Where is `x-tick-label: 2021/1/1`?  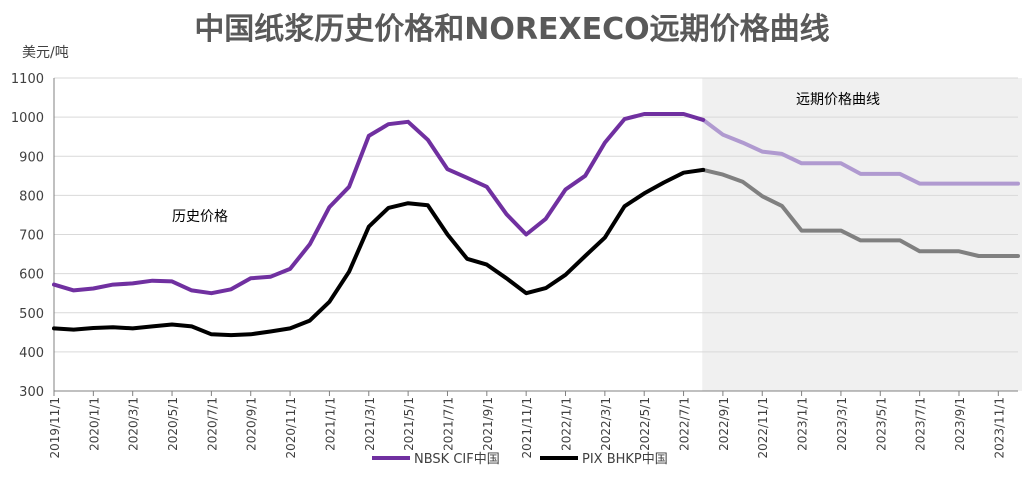 x-tick-label: 2021/1/1 is located at coordinates (330, 424).